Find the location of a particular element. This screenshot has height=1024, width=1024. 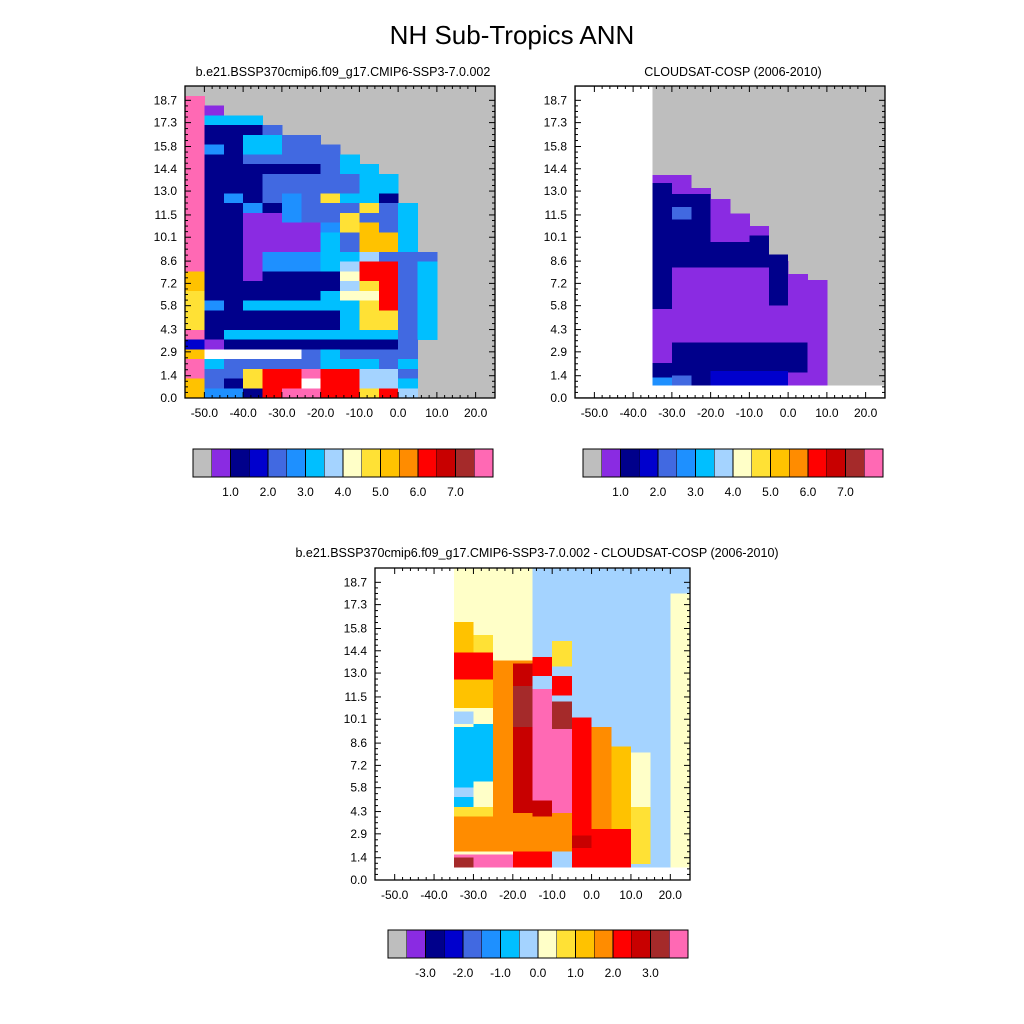

panel-diff-x-tick-label: -10.0 is located at coordinates (553, 895).